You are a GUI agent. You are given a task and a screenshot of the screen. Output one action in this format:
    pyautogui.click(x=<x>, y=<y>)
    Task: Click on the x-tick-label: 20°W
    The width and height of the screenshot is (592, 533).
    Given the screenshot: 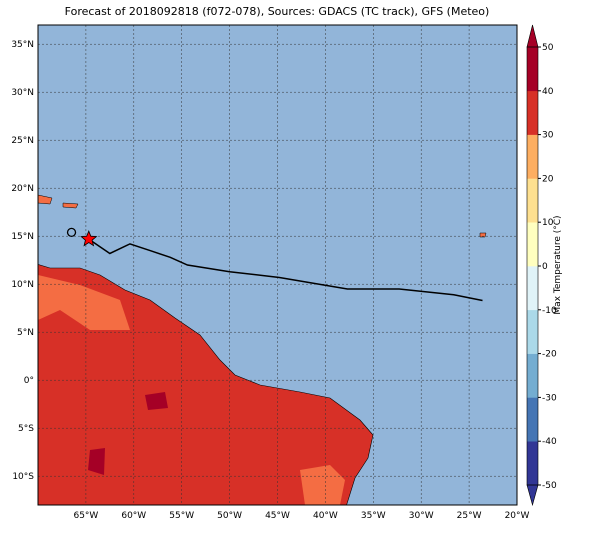 What is the action you would take?
    pyautogui.click(x=517, y=516)
    